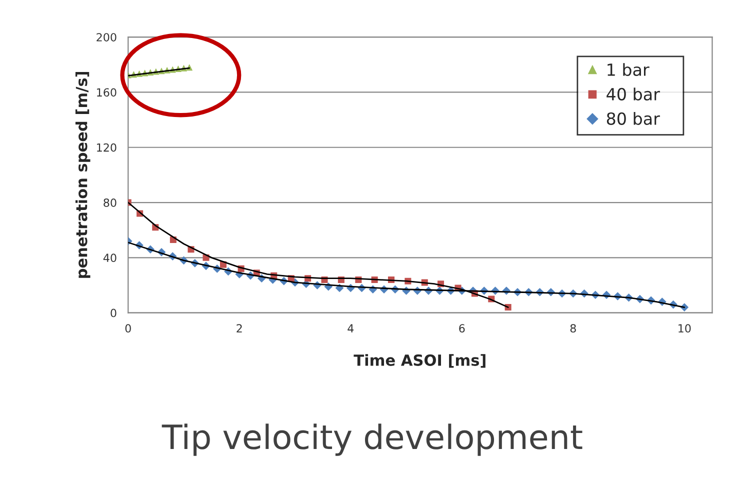 Image resolution: width=745 pixels, height=488 pixels. I want to click on text: Tip velocity development, so click(372, 440).